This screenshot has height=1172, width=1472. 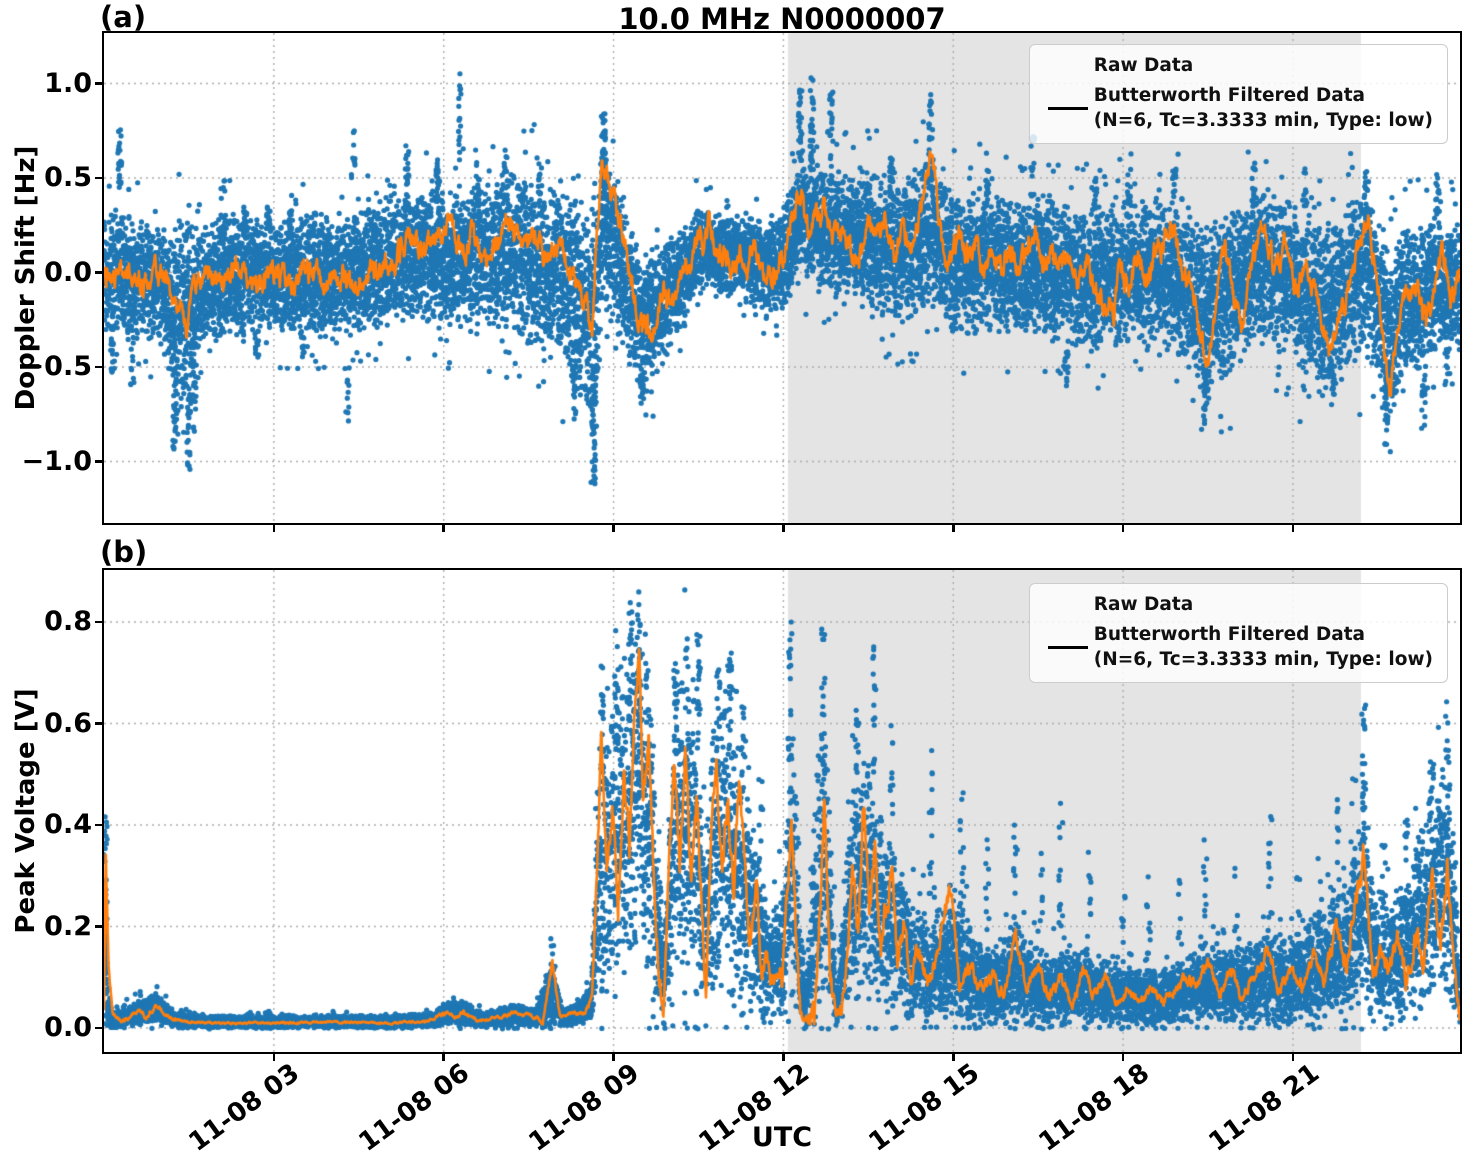 What do you see at coordinates (68, 621) in the screenshot?
I see `panel-b-ytick-label: 0.8` at bounding box center [68, 621].